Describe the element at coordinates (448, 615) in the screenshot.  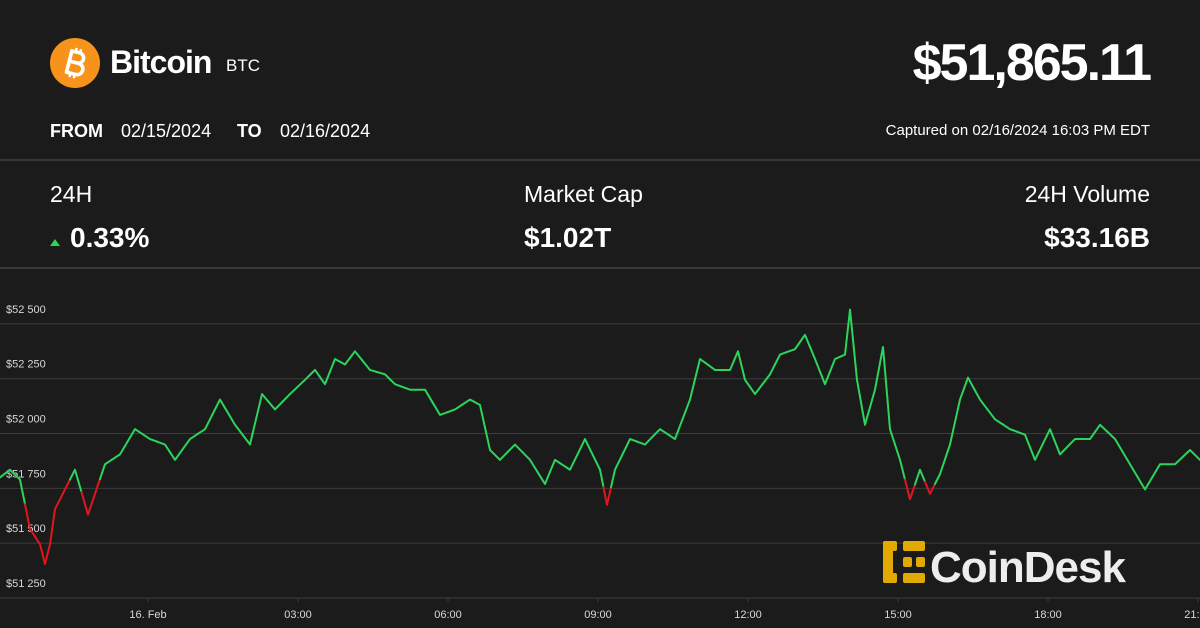
I see `x-tick-label: 06:00` at that location.